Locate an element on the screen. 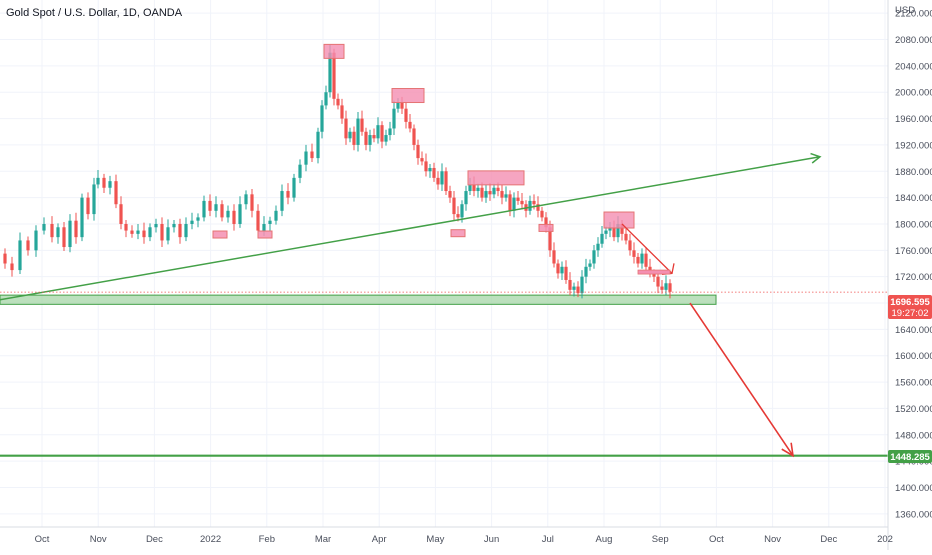 This screenshot has height=555, width=932. y-tick-label: 1720.000 is located at coordinates (913, 277).